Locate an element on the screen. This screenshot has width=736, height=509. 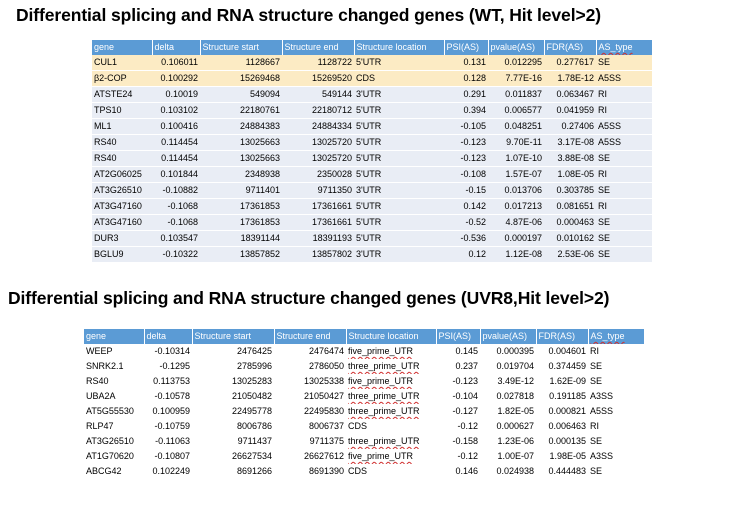
cell-delta: -0.10759 is located at coordinates (172, 426).